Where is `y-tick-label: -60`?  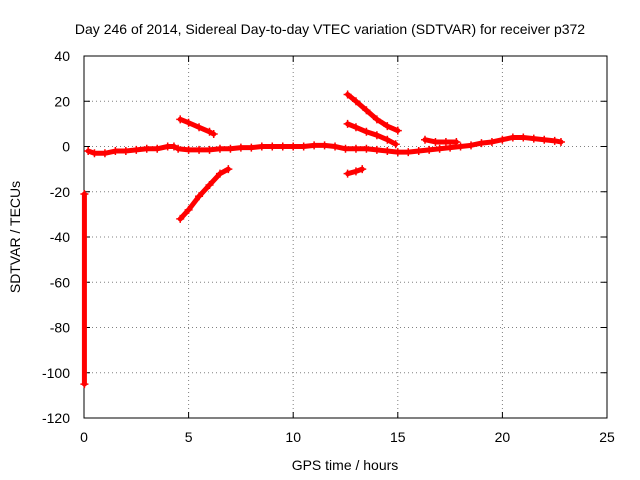 y-tick-label: -60 is located at coordinates (60, 282).